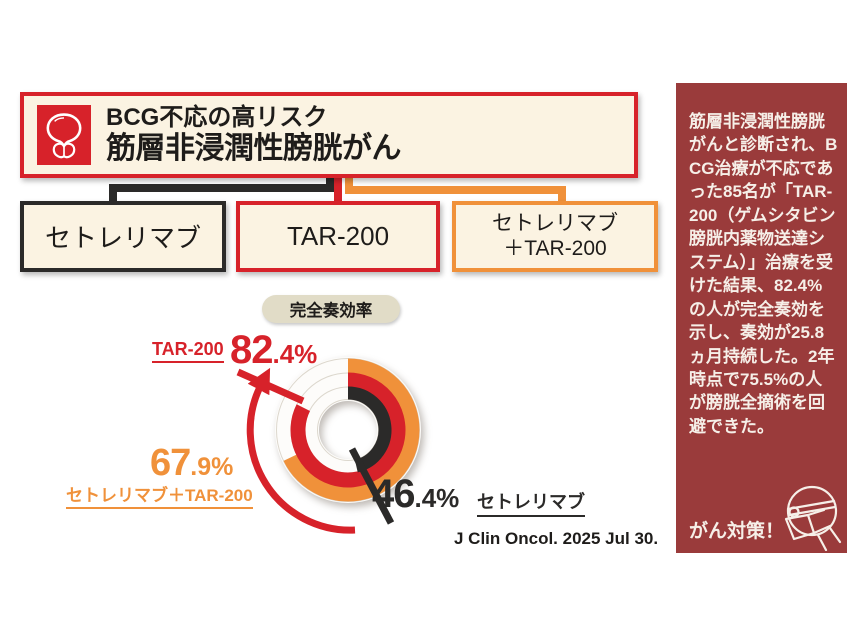 Image resolution: width=847 pixels, height=635 pixels. Describe the element at coordinates (270, 386) in the screenshot. I see `leader-line-red` at that location.